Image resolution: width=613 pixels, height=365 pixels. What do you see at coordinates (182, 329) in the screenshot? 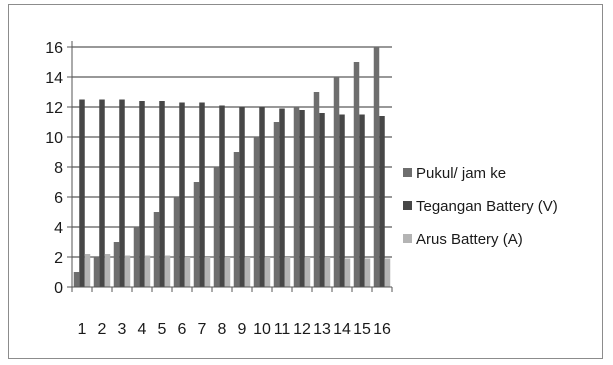
I see `x-tick-label: 6` at bounding box center [182, 329].